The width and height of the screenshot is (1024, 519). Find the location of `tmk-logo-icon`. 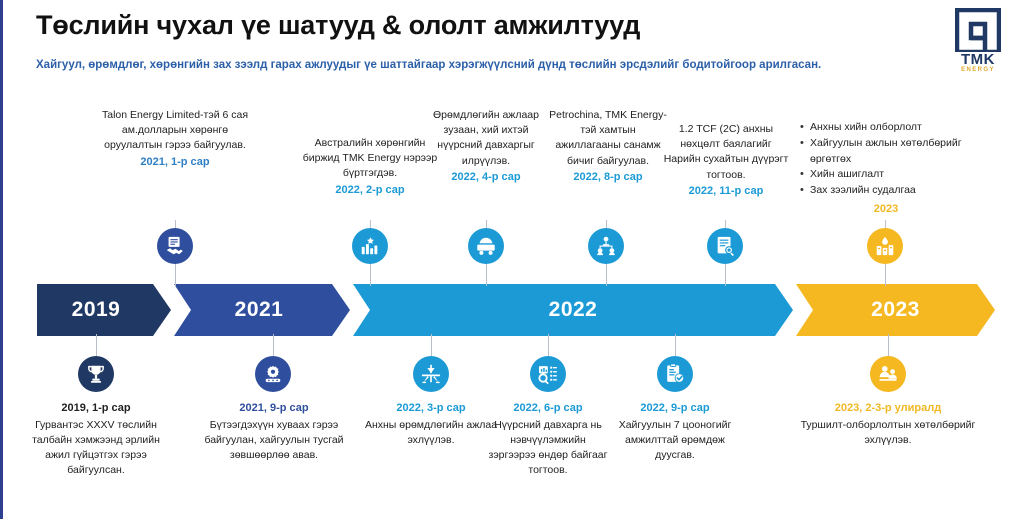

tmk-logo-icon is located at coordinates (978, 30).